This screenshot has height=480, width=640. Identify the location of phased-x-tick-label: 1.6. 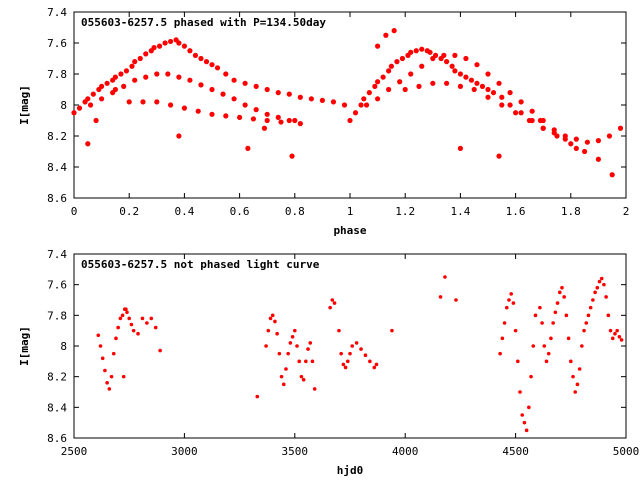
(516, 211).